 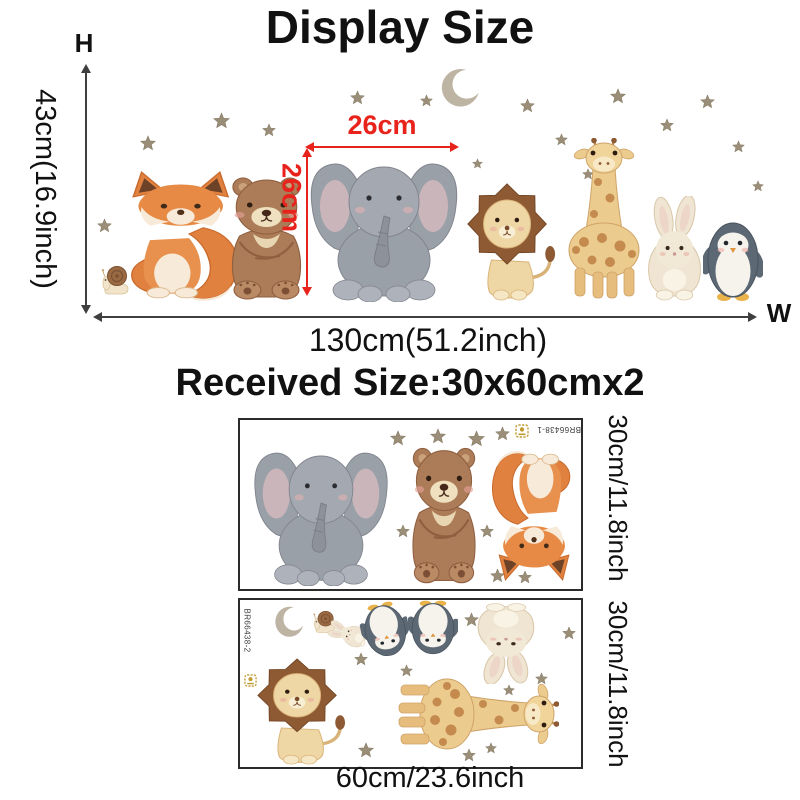 What do you see at coordinates (247, 630) in the screenshot?
I see `sheet2-code: BR66438-2` at bounding box center [247, 630].